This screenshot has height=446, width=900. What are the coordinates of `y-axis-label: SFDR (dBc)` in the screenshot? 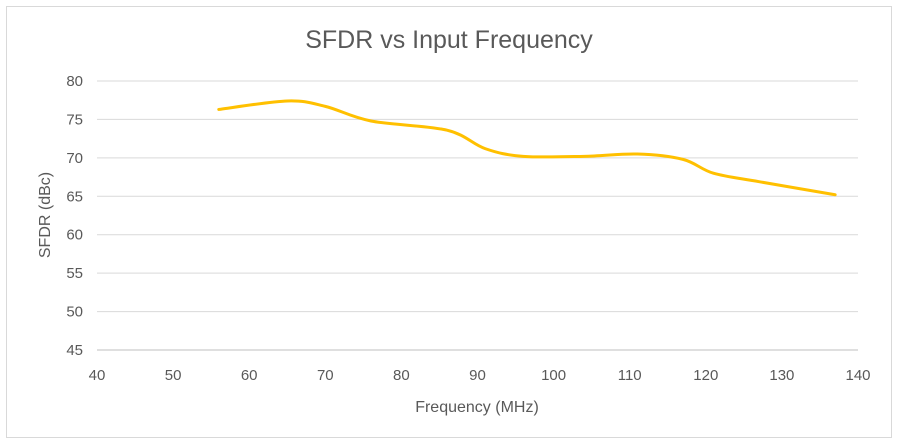 It's located at (45, 215).